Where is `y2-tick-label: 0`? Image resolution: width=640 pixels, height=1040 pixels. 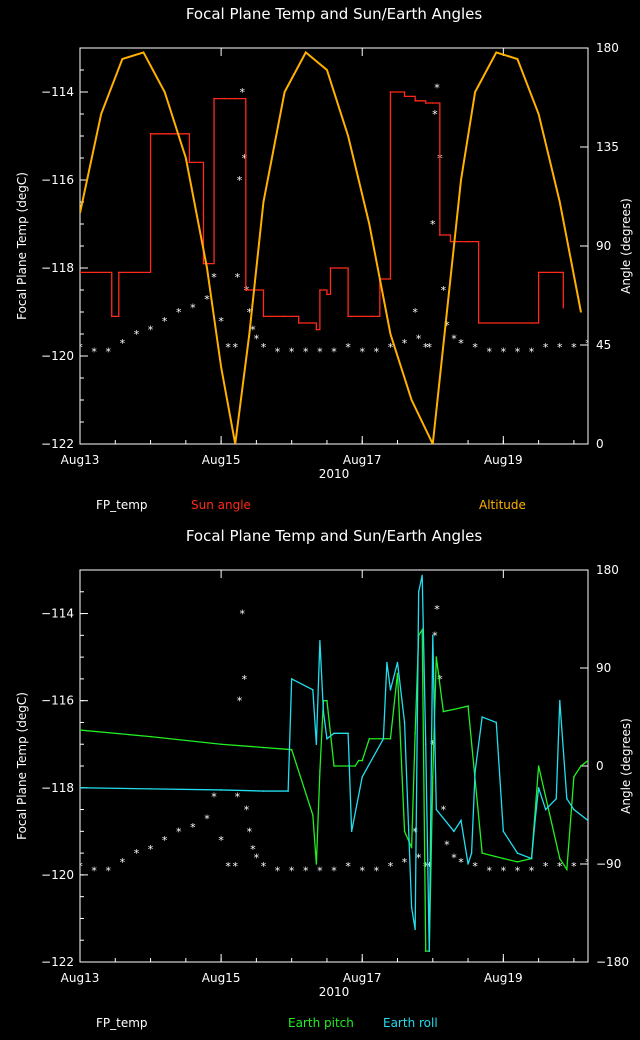
y2-tick-label: 0 is located at coordinates (600, 766).